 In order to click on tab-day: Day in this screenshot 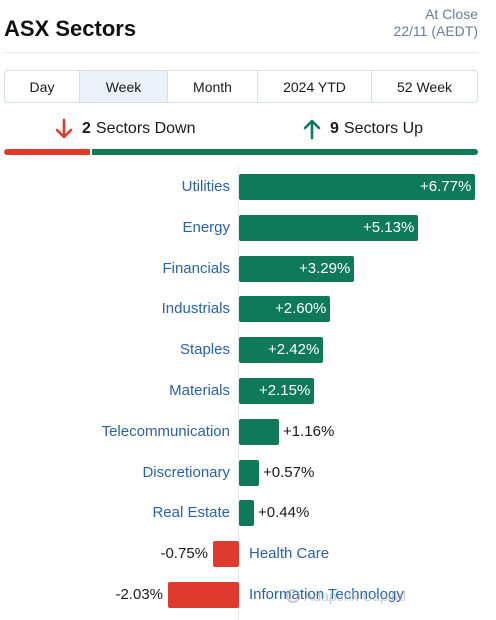, I will do `click(42, 86)`.